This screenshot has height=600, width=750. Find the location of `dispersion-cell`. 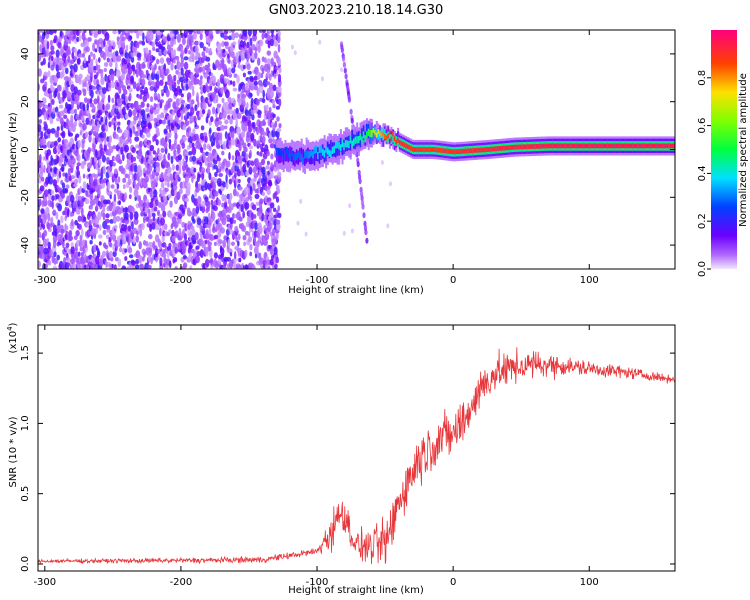

dispersion-cell is located at coordinates (345, 70).